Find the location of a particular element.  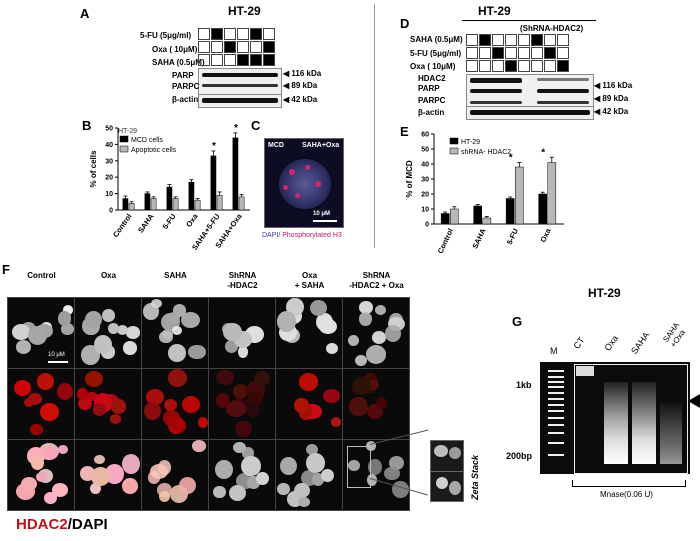

legend-label: Apoptotic cells is located at coordinates (154, 150).